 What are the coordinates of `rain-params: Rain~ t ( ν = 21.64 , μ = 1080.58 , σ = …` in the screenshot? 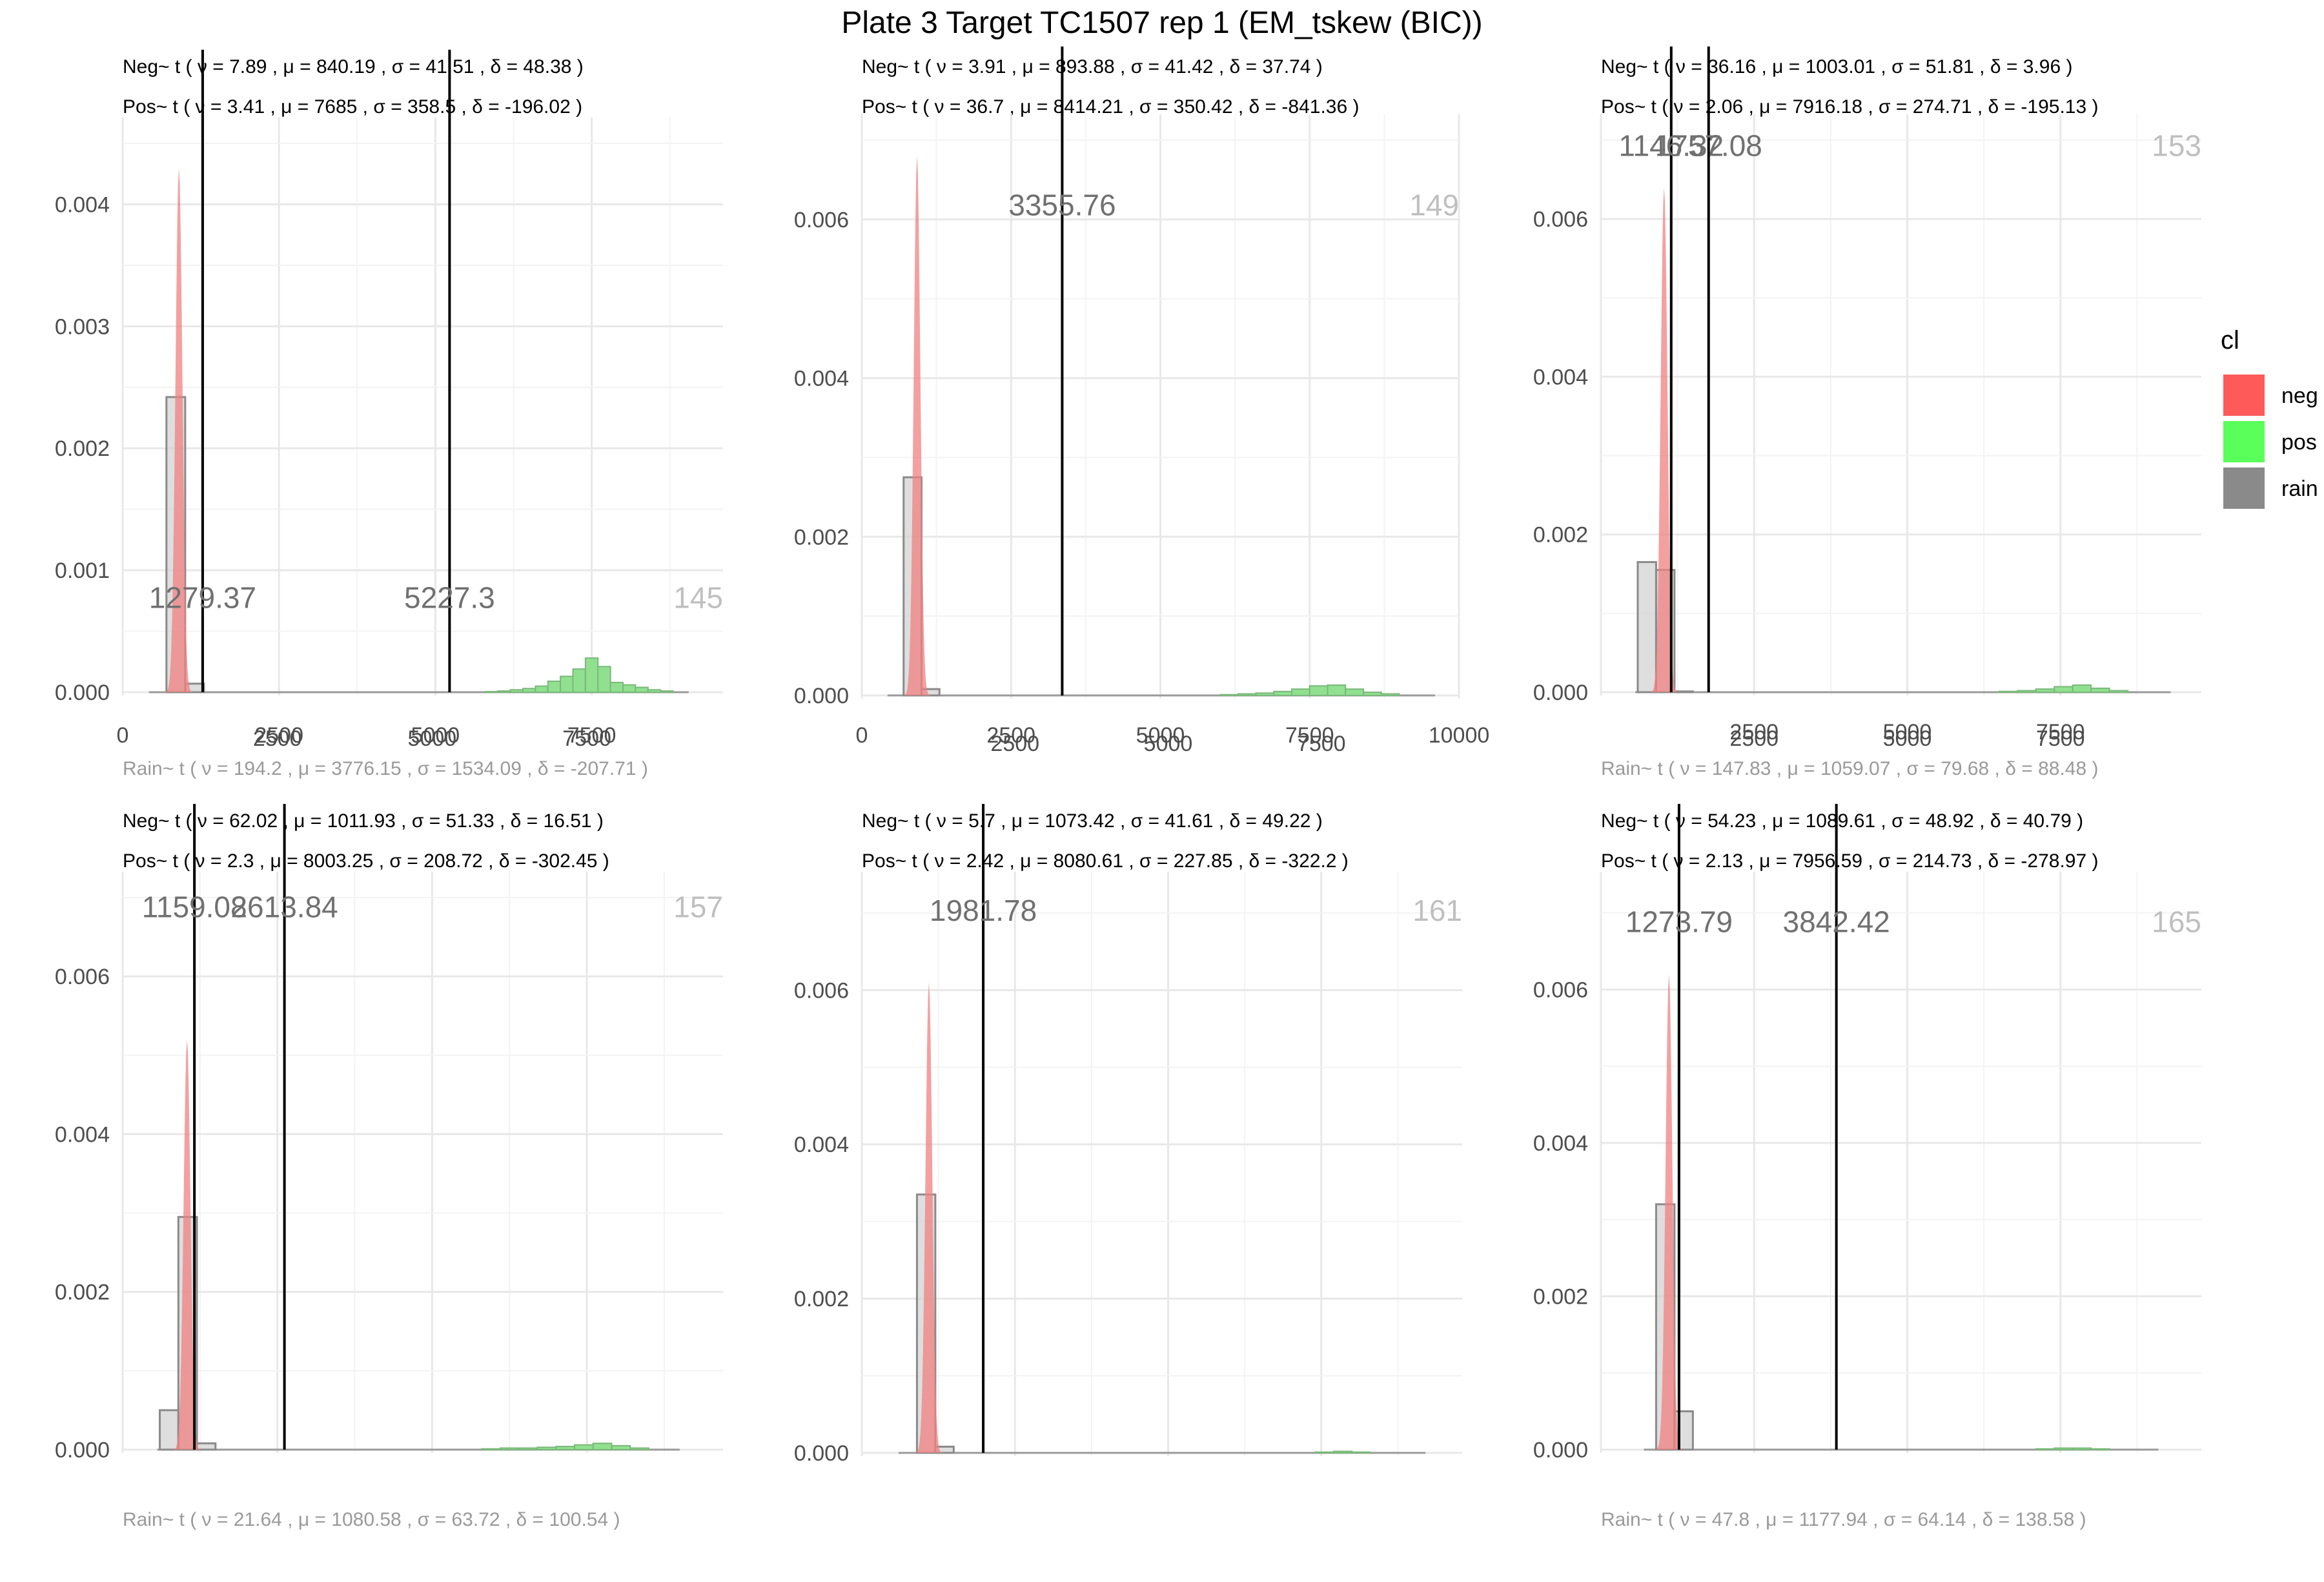 It's located at (371, 1519).